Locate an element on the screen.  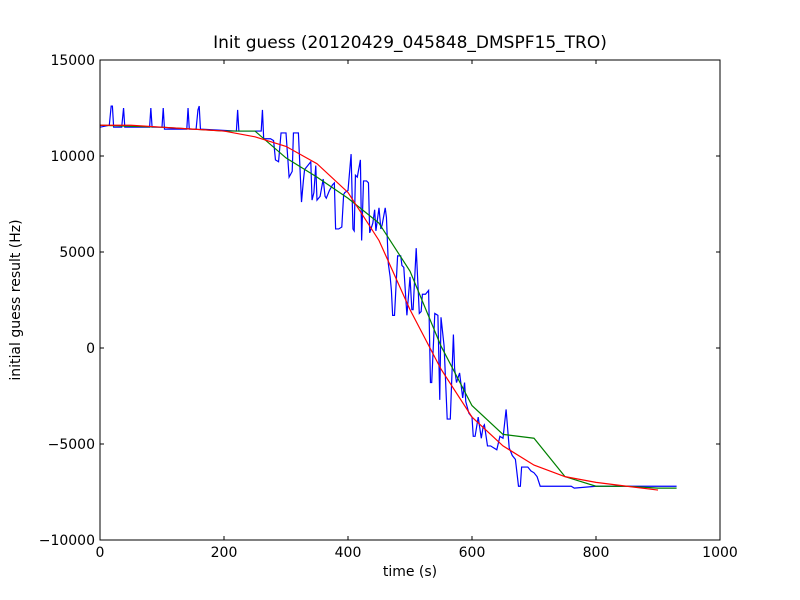
y-tick-label: 0 is located at coordinates (90, 349).